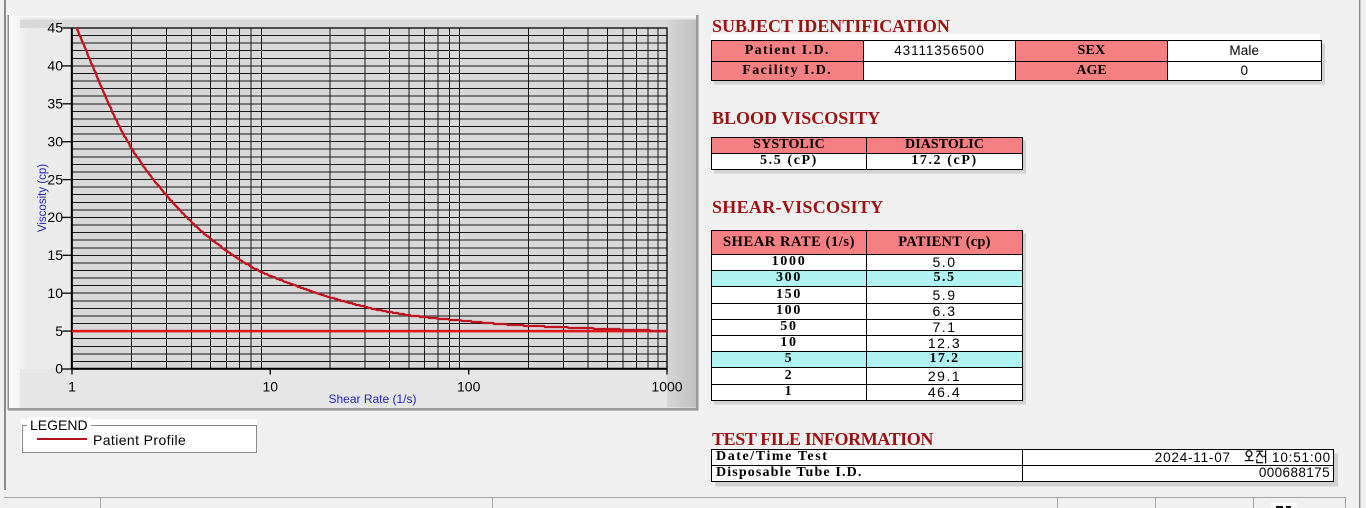 The width and height of the screenshot is (1366, 508). I want to click on svg-text: 45, so click(55, 28).